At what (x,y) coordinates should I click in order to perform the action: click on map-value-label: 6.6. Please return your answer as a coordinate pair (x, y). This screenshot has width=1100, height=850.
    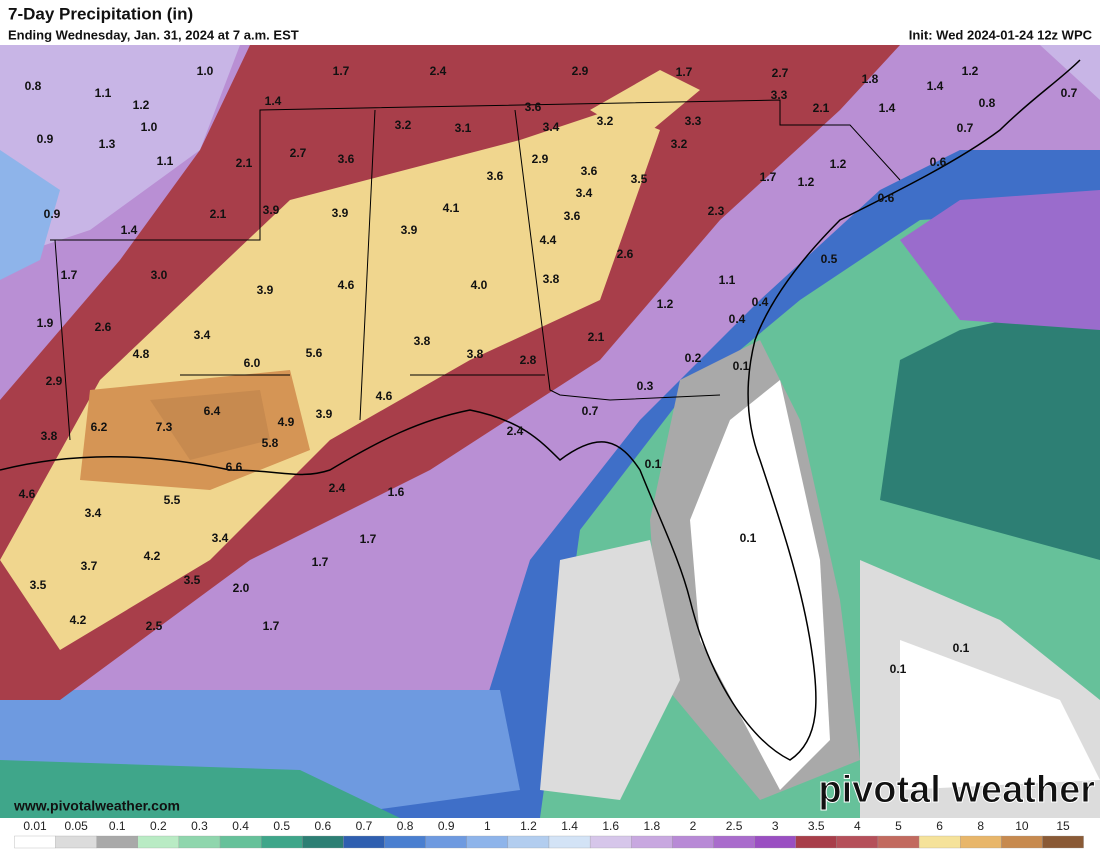
    Looking at the image, I should click on (234, 467).